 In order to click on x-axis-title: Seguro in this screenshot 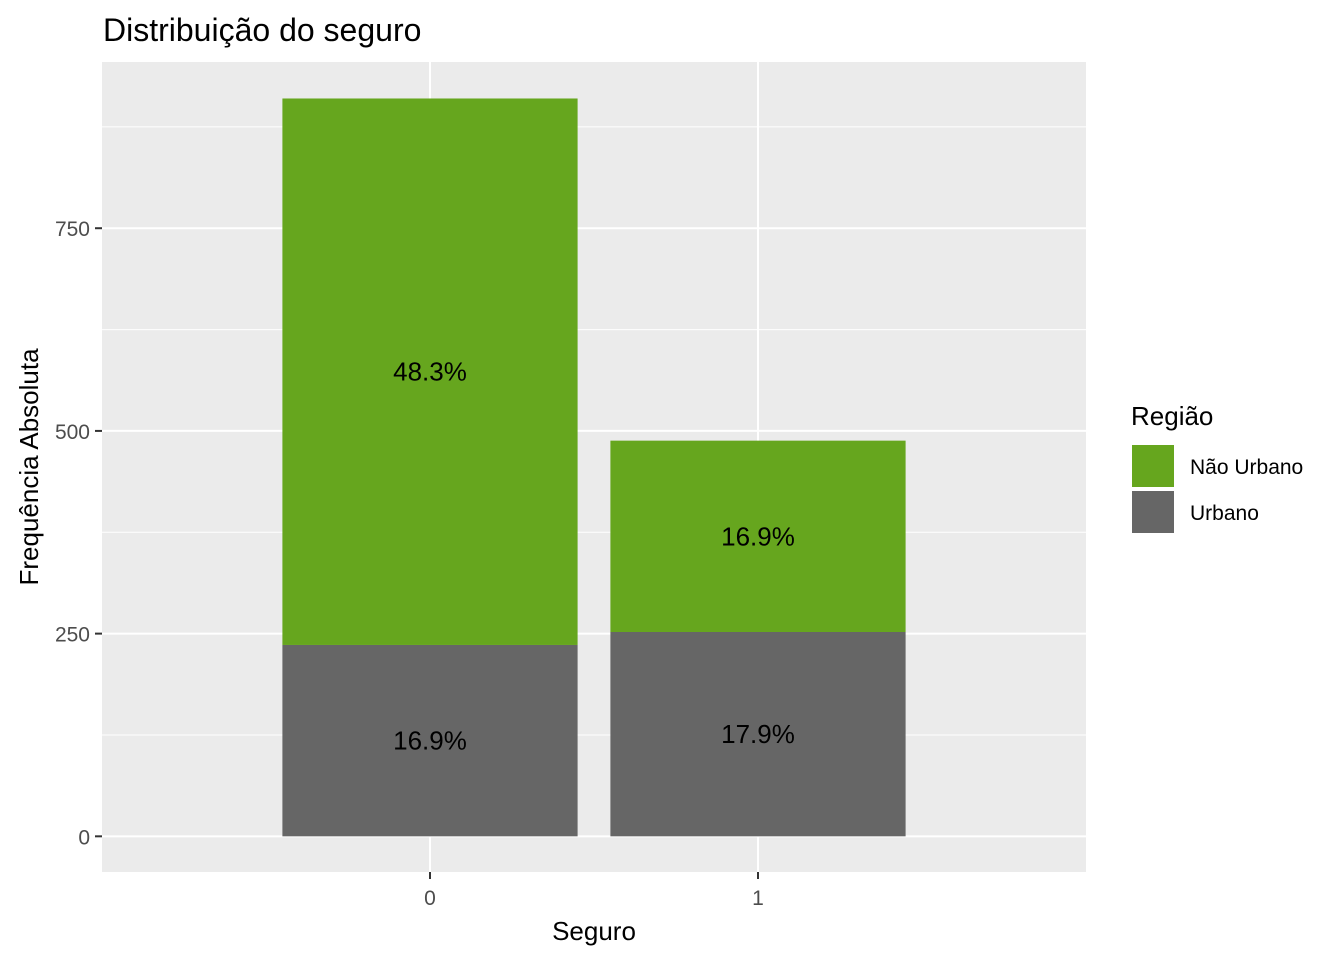, I will do `click(594, 931)`.